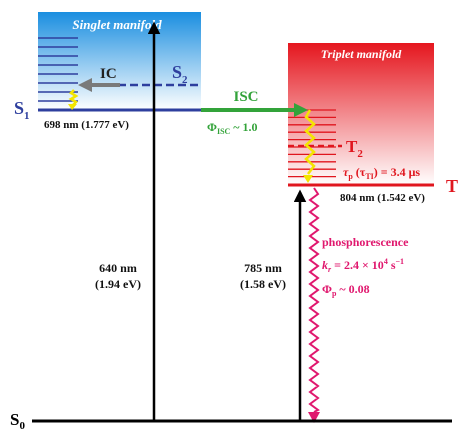 This screenshot has width=463, height=431. What do you see at coordinates (354, 148) in the screenshot?
I see `t2-label: T2` at bounding box center [354, 148].